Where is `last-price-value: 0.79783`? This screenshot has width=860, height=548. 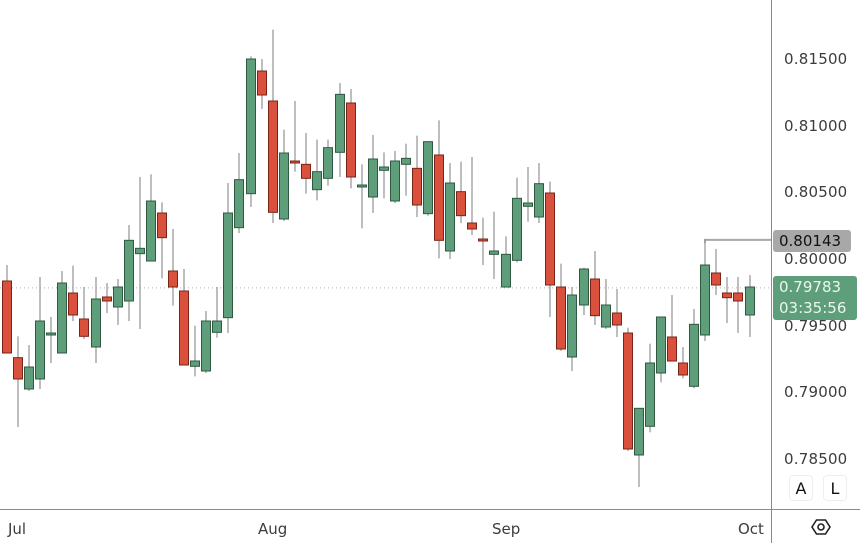
last-price-value: 0.79783 is located at coordinates (810, 287).